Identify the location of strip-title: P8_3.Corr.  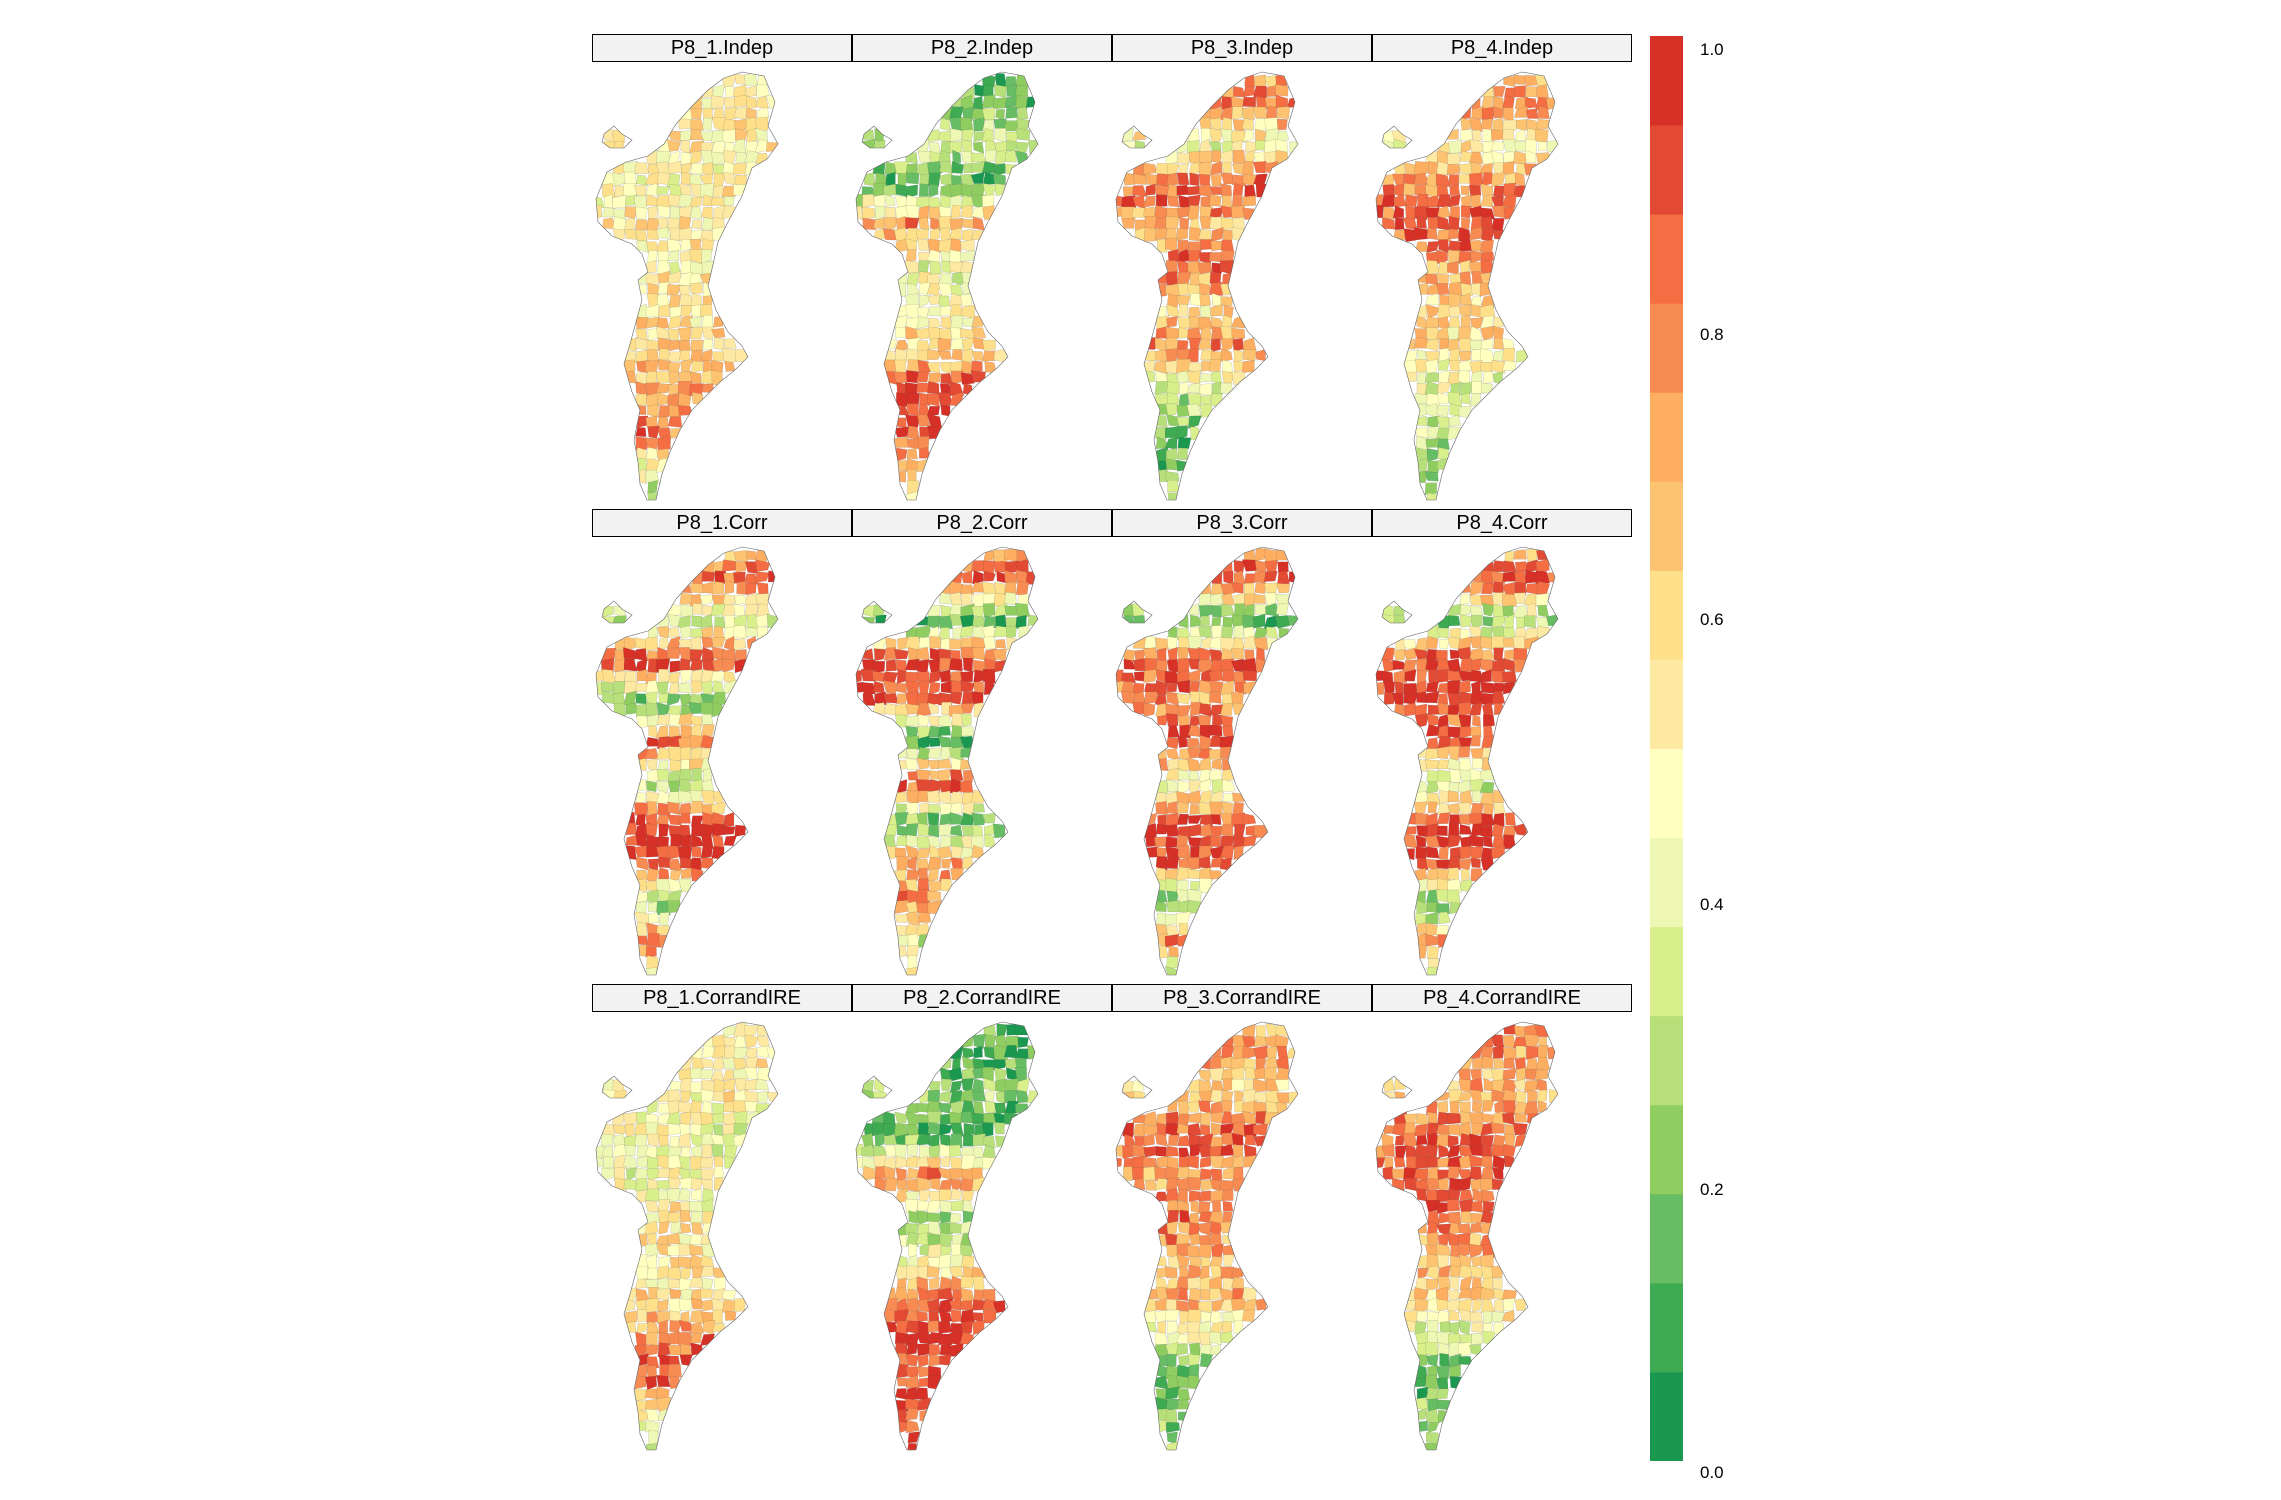
(1242, 523).